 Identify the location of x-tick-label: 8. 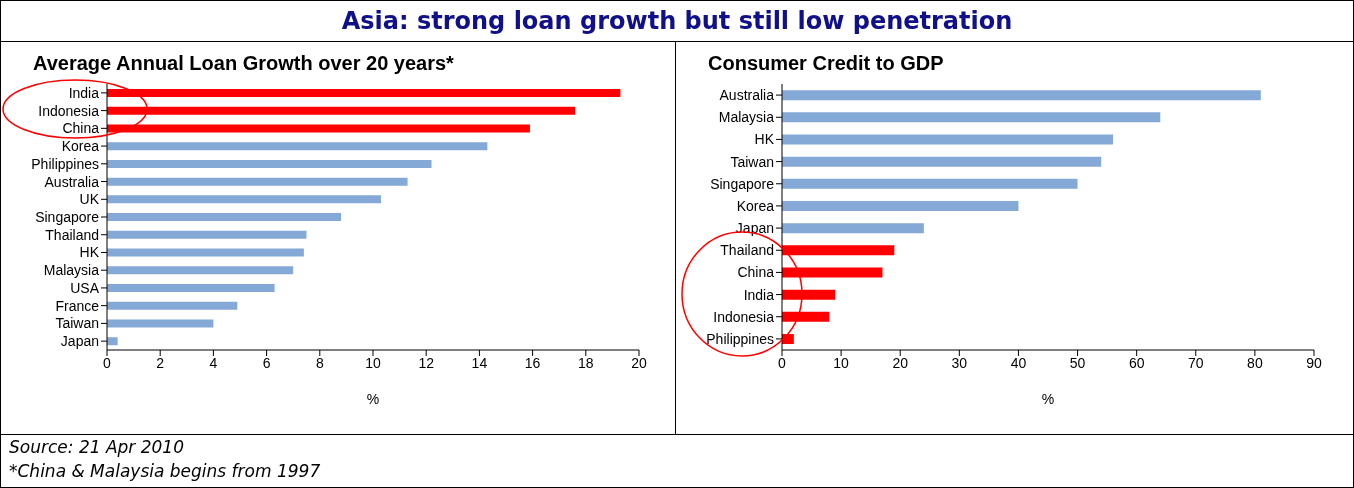
(319, 362).